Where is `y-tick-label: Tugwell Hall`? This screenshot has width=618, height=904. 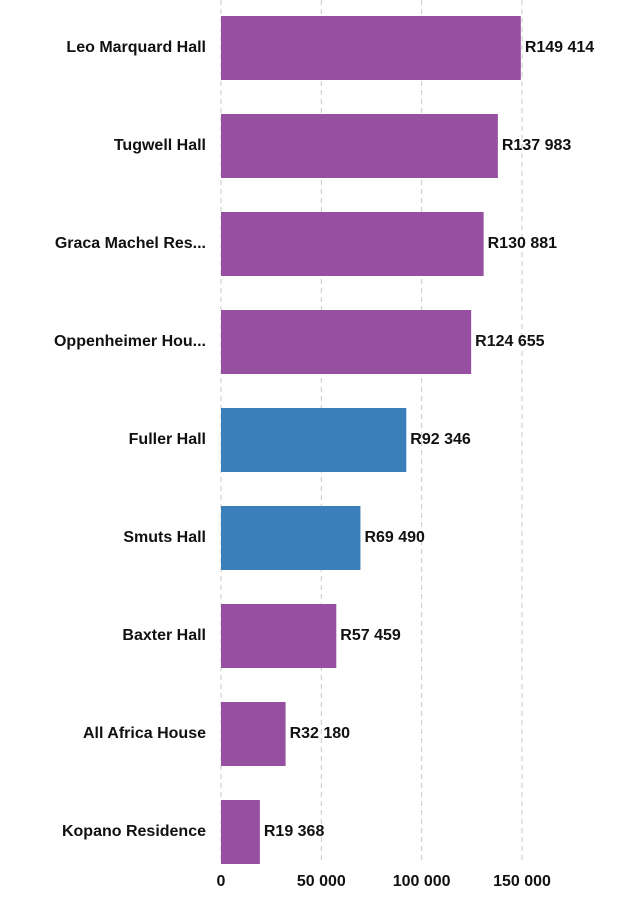 y-tick-label: Tugwell Hall is located at coordinates (160, 145).